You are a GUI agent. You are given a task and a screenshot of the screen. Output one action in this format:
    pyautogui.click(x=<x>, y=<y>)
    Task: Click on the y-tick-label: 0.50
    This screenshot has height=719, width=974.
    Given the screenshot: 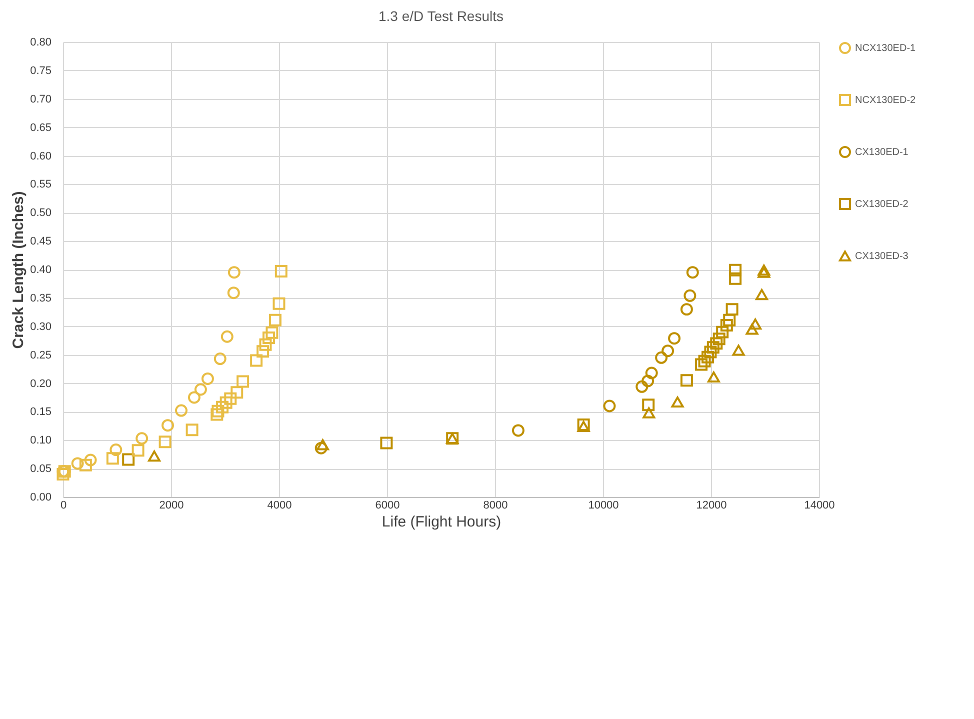 What is the action you would take?
    pyautogui.click(x=41, y=213)
    